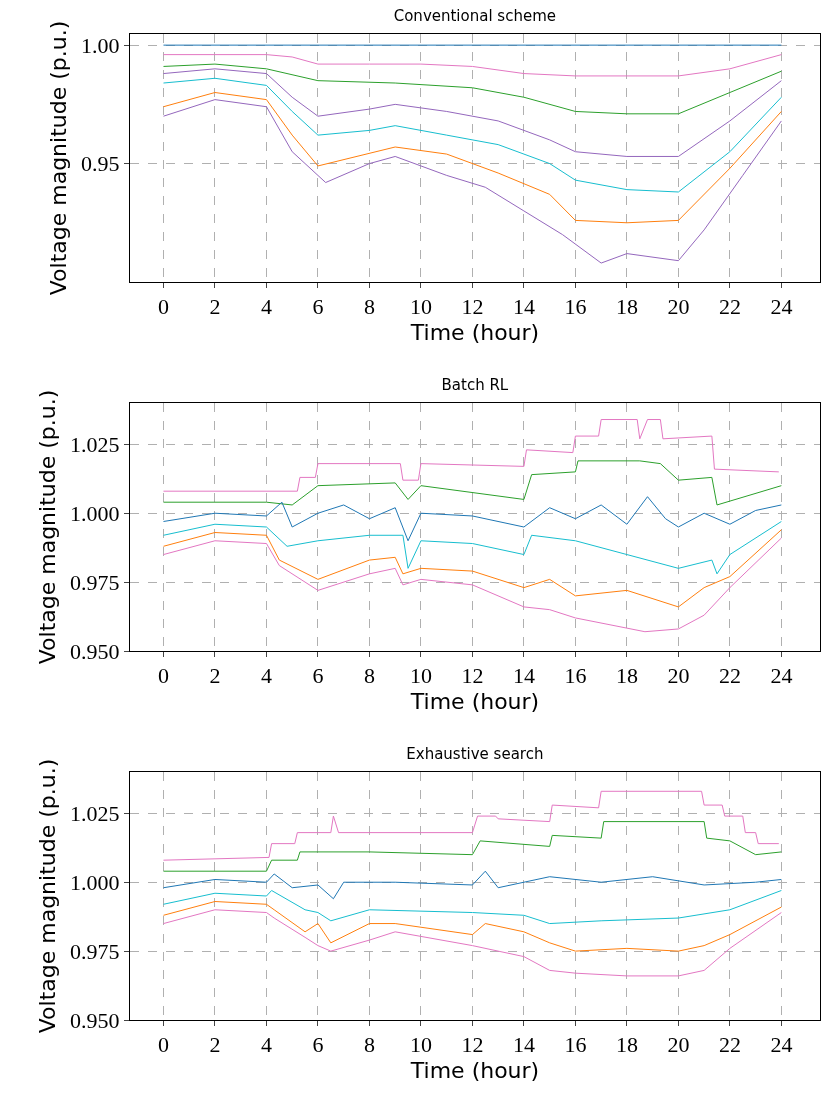 The height and width of the screenshot is (1109, 823). What do you see at coordinates (475, 753) in the screenshot?
I see `chart-title: Exhaustive search` at bounding box center [475, 753].